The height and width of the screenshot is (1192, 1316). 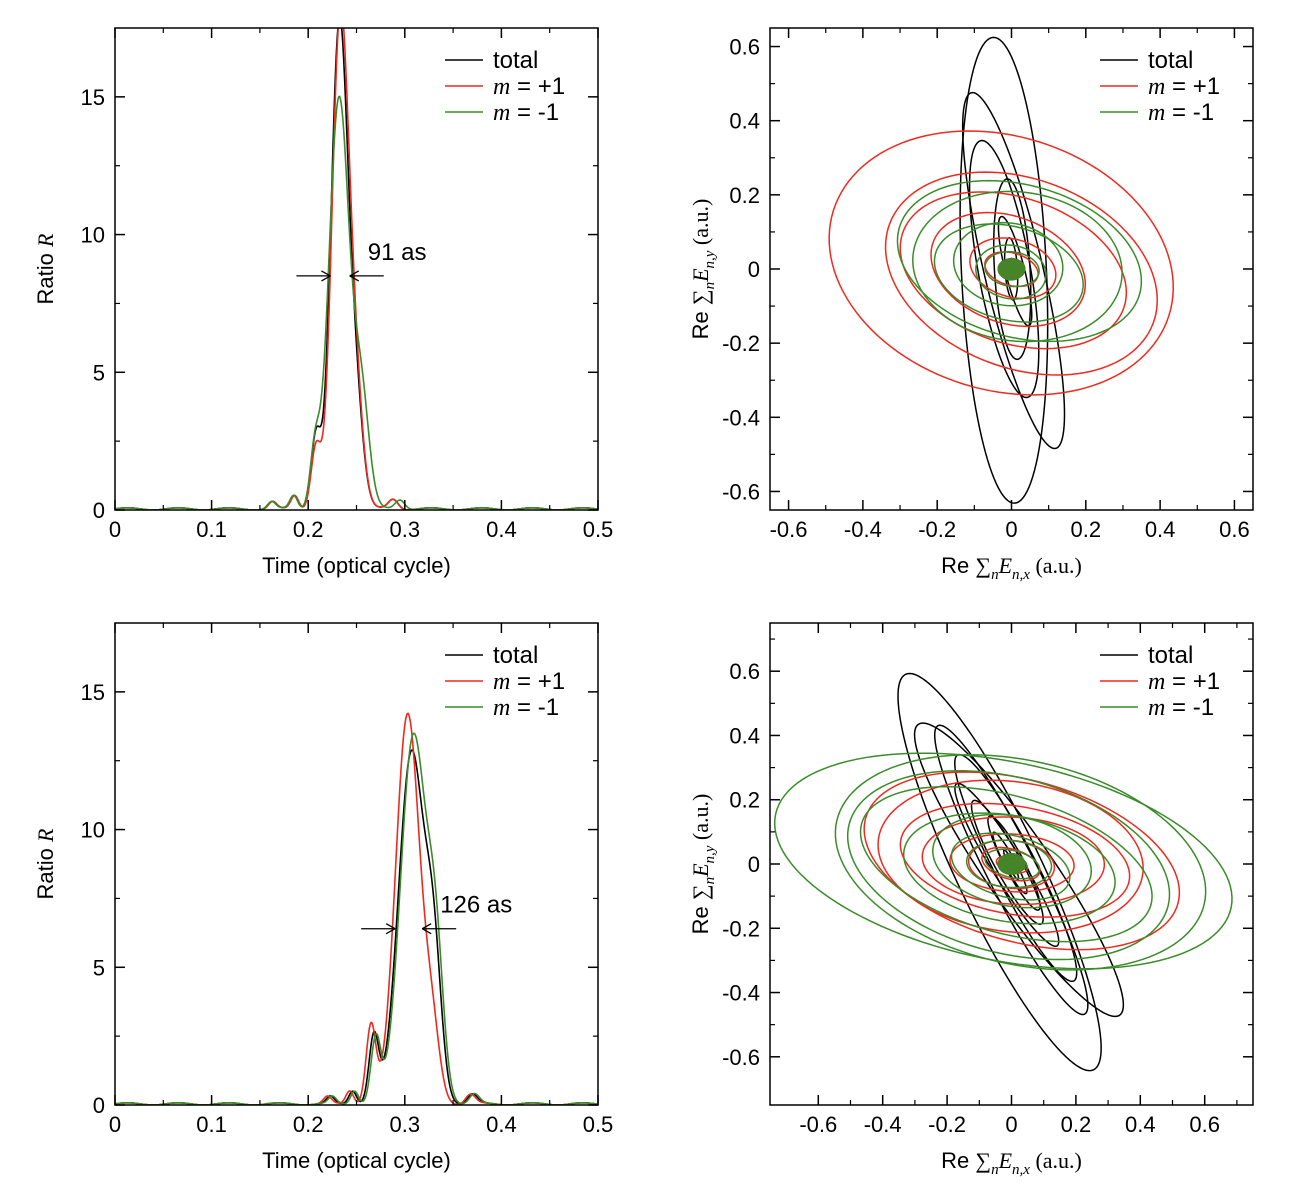 What do you see at coordinates (426, 929) in the screenshot?
I see `fwhm-arrowhead-right` at bounding box center [426, 929].